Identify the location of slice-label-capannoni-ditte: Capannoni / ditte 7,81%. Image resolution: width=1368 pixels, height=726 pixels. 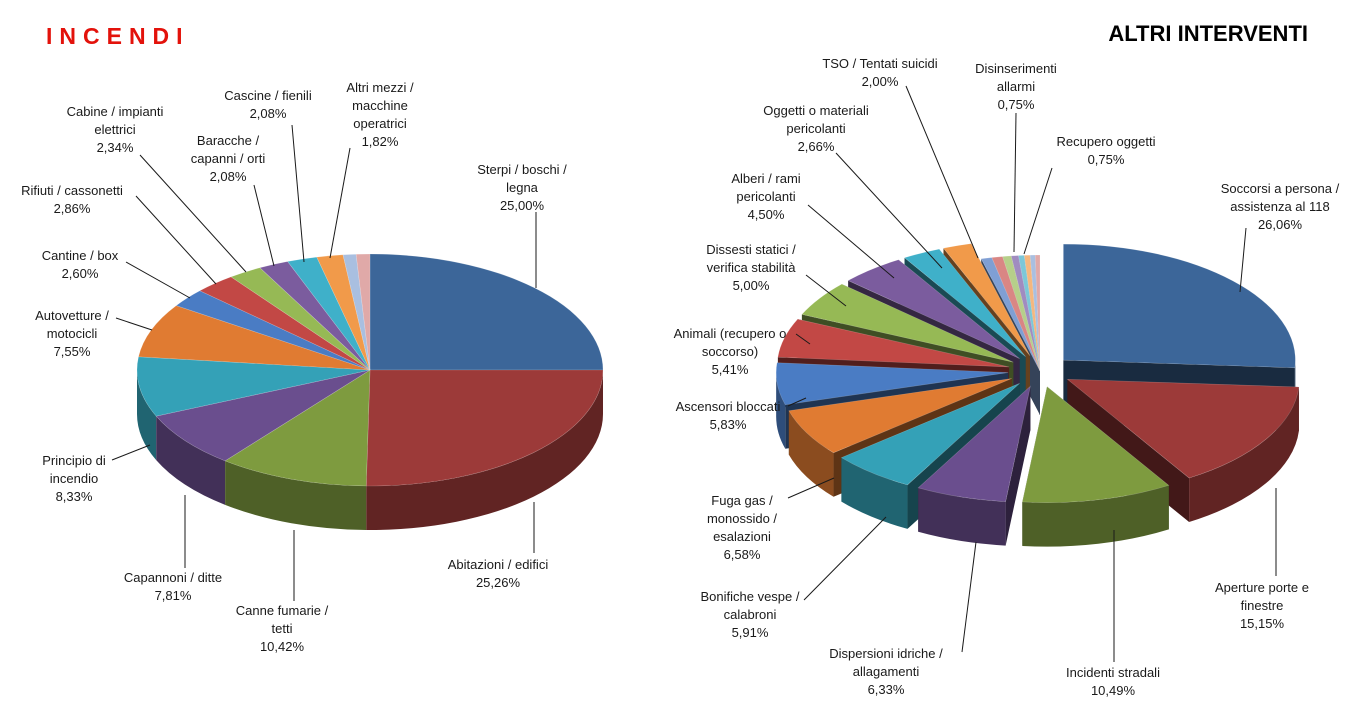
(173, 586).